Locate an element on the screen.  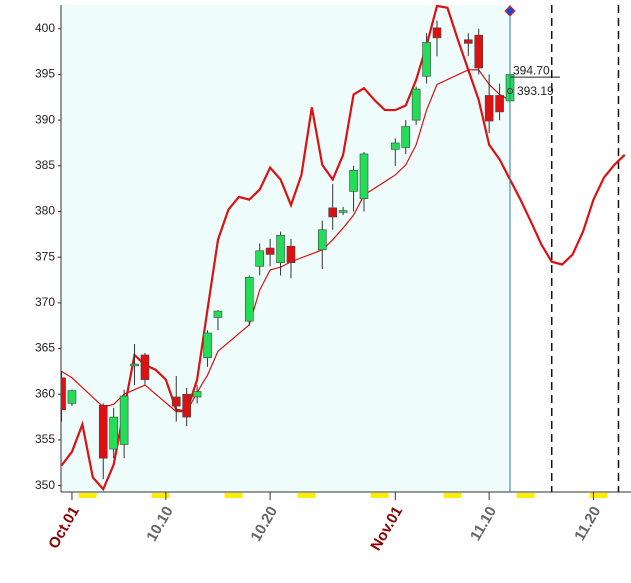
x-tick-label: Nov.01 is located at coordinates (386, 528).